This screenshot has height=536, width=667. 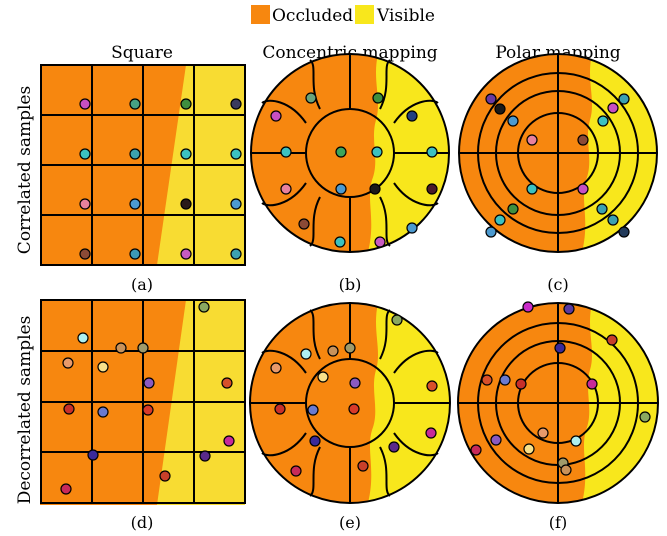 I want to click on panel-d-square-decorrelated: (d), so click(x=143, y=415).